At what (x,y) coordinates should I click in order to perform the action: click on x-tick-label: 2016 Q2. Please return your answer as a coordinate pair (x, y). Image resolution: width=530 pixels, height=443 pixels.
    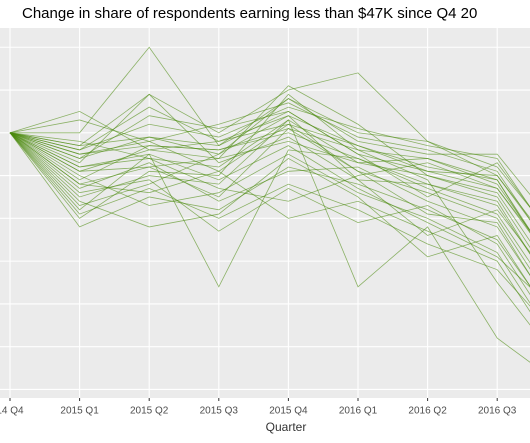
    Looking at the image, I should click on (427, 411).